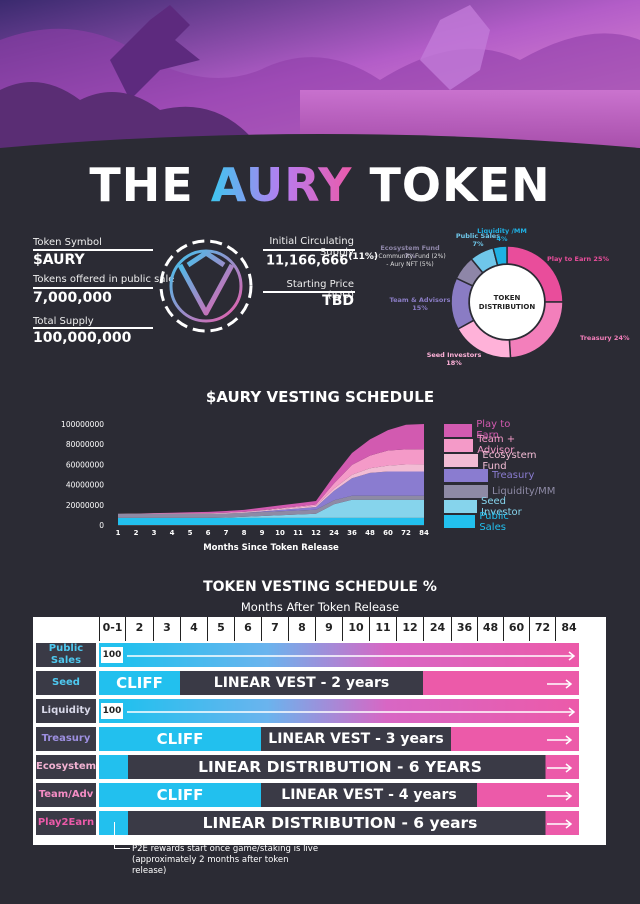  I want to click on legend-label: Seed Investor, so click(501, 506).